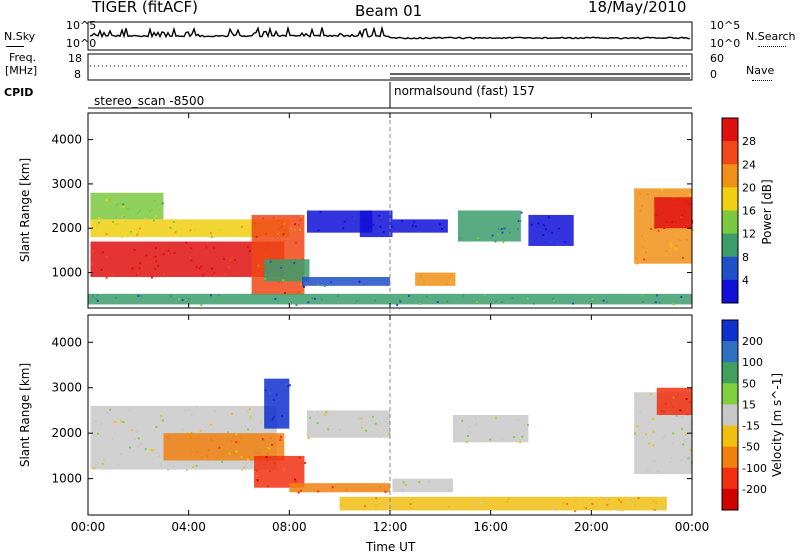 The image size is (800, 554). What do you see at coordinates (777, 425) in the screenshot?
I see `velocity-cbar-label: Velocity [m s^-1]` at bounding box center [777, 425].